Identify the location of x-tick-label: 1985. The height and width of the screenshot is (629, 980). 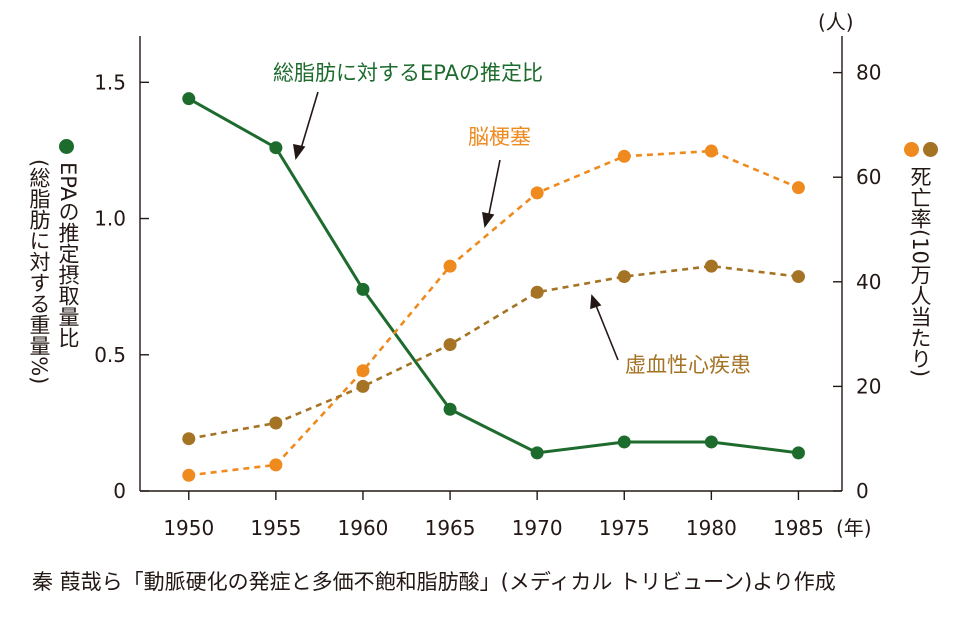
(798, 528).